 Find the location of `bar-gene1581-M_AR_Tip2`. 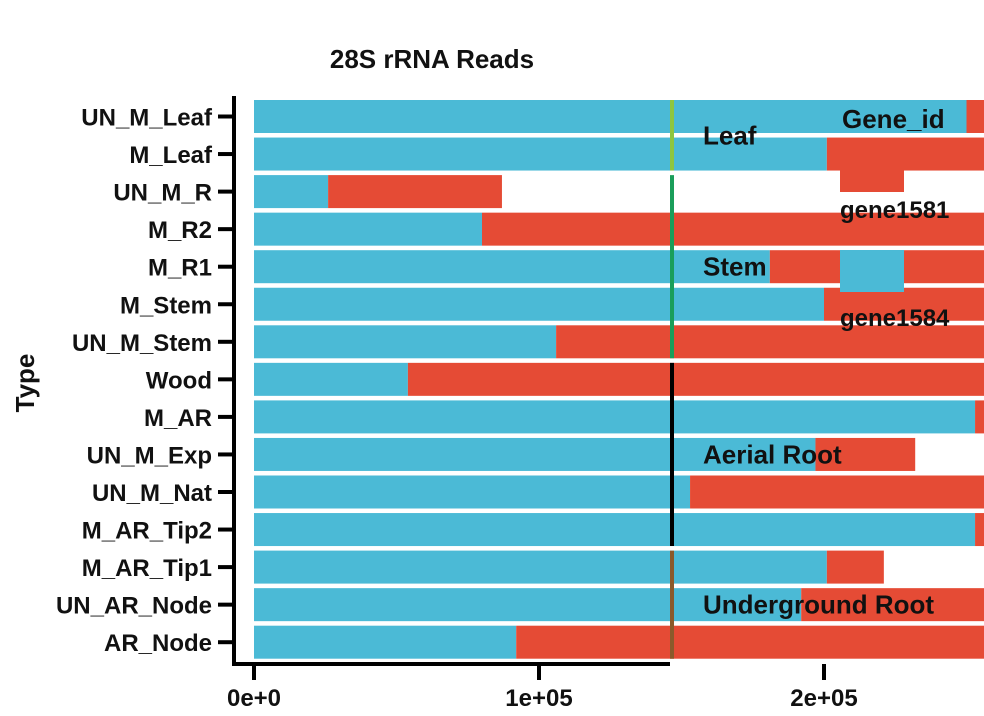

bar-gene1581-M_AR_Tip2 is located at coordinates (979, 530).